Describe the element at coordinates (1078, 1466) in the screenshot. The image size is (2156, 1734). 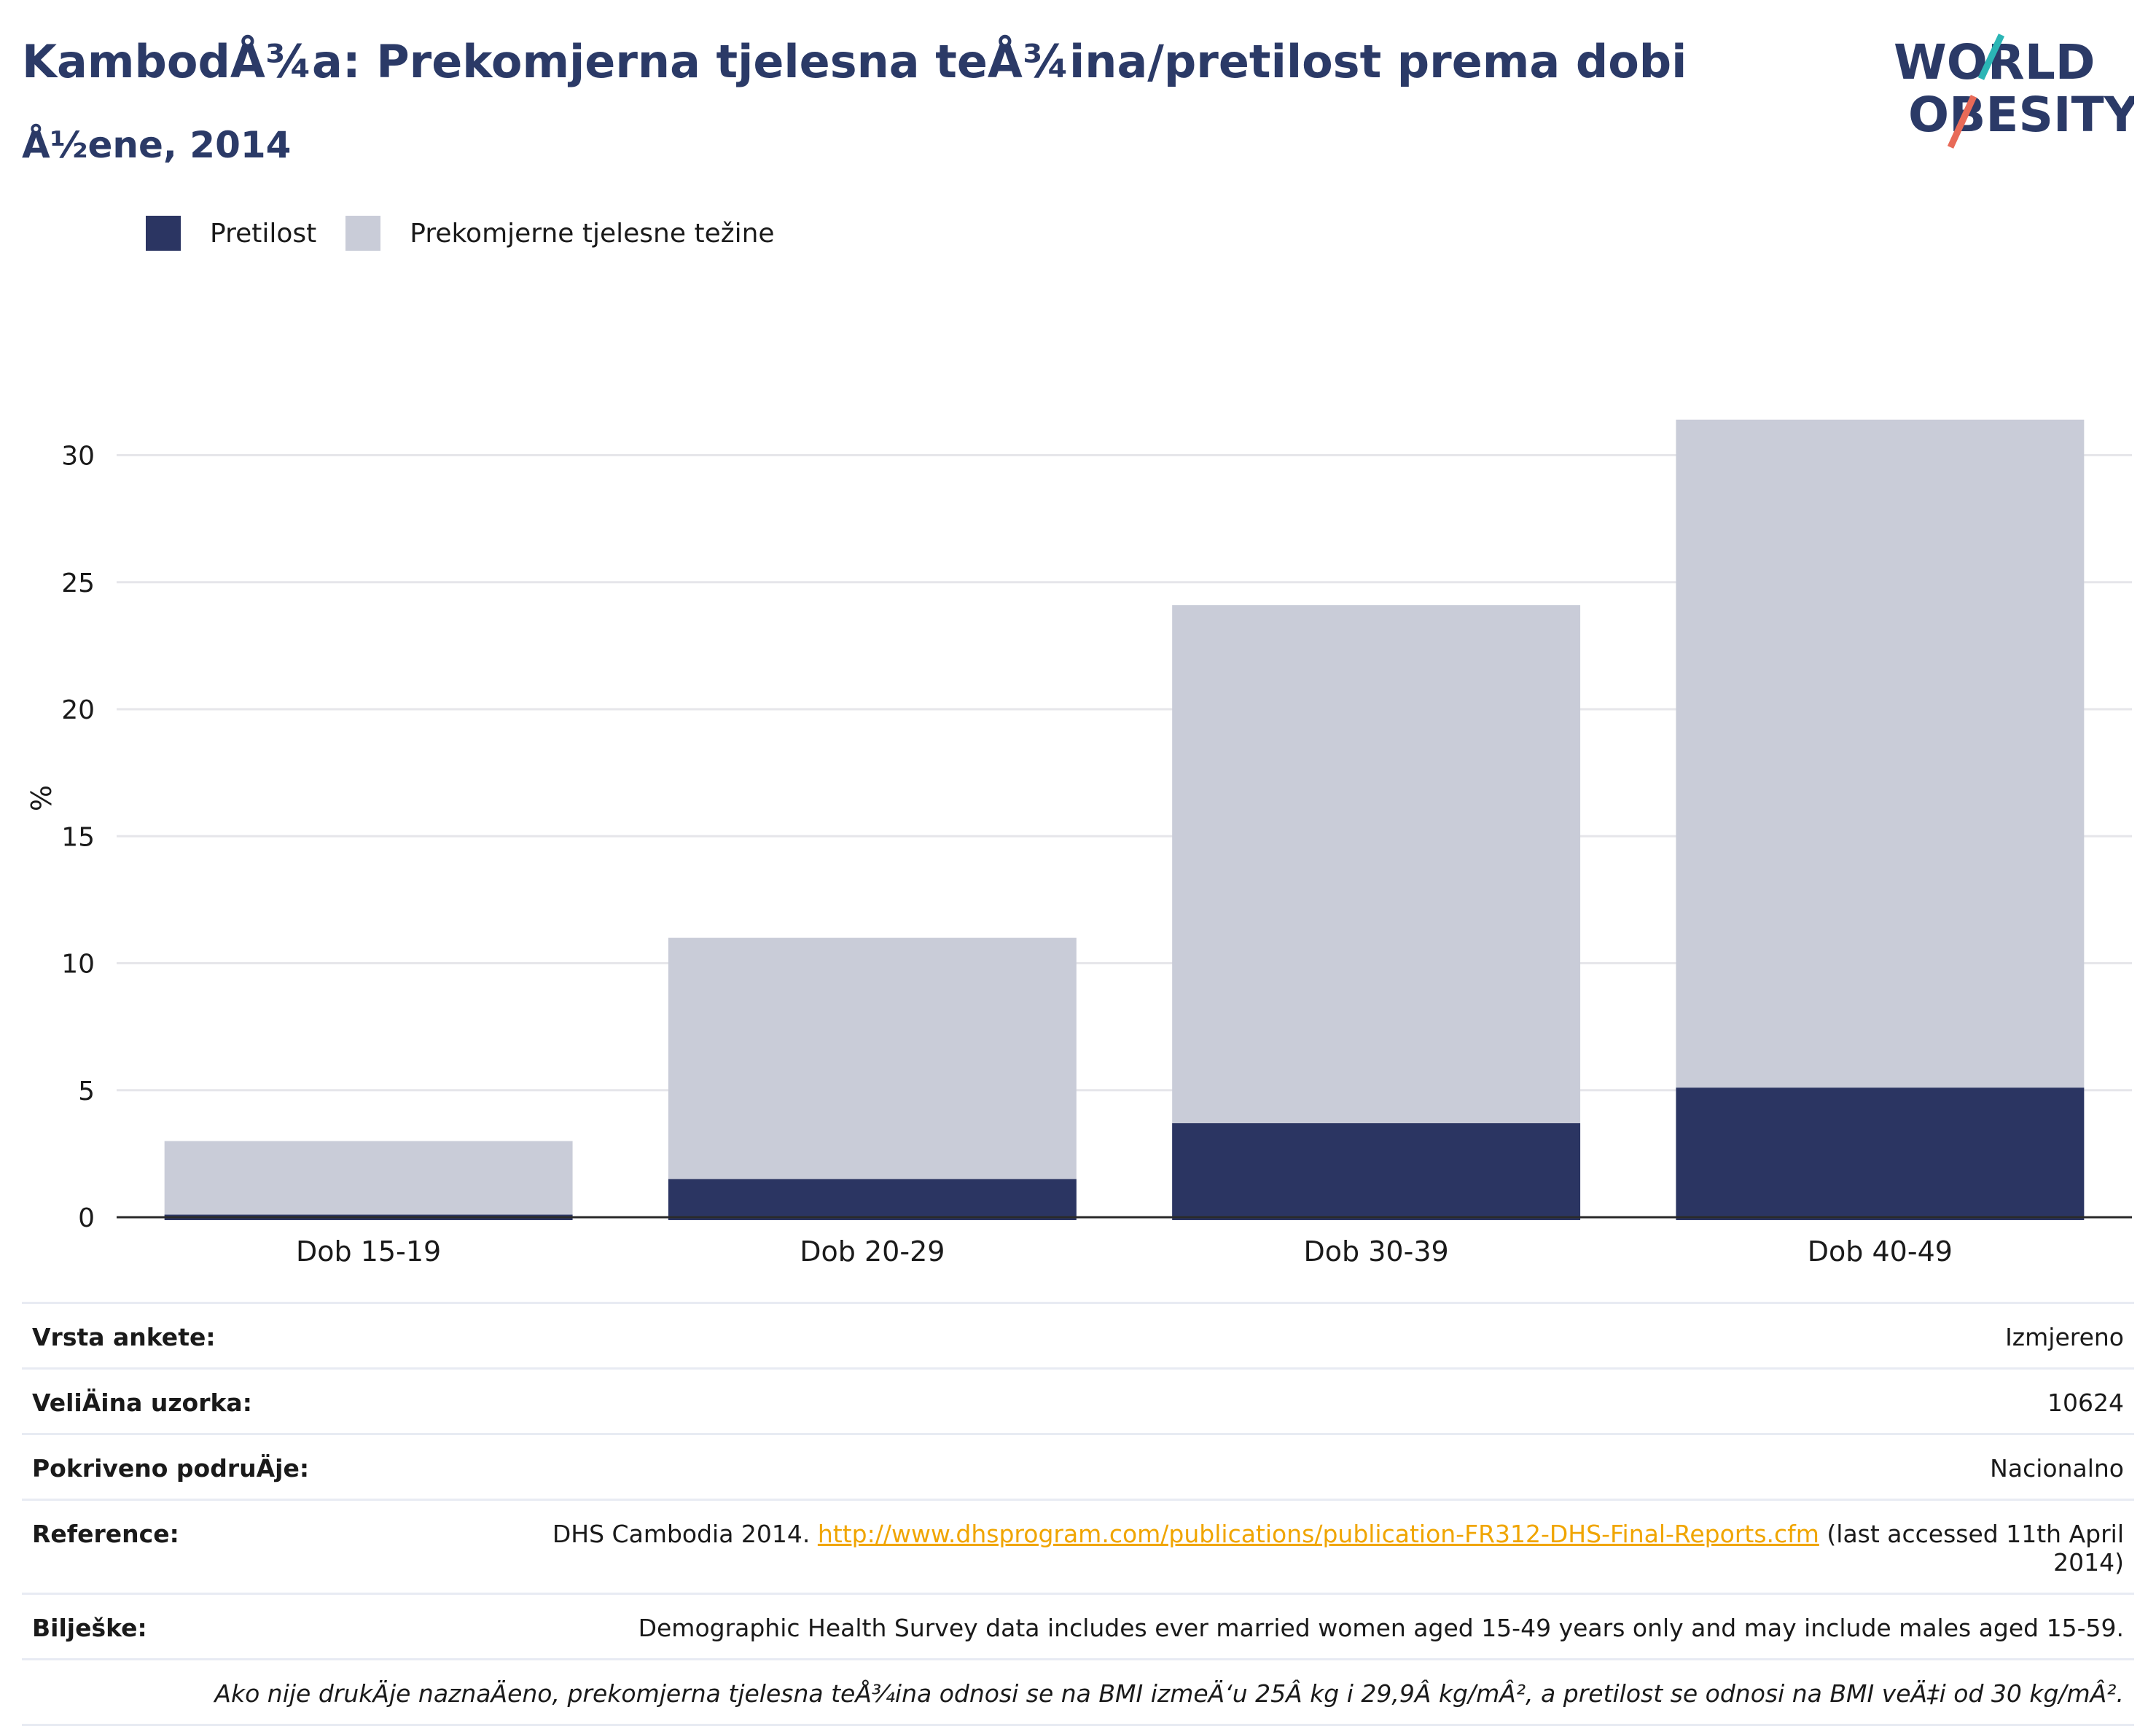
I see `table-row-area-covered: Pokriveno podruÄ je: Nacionalno` at that location.